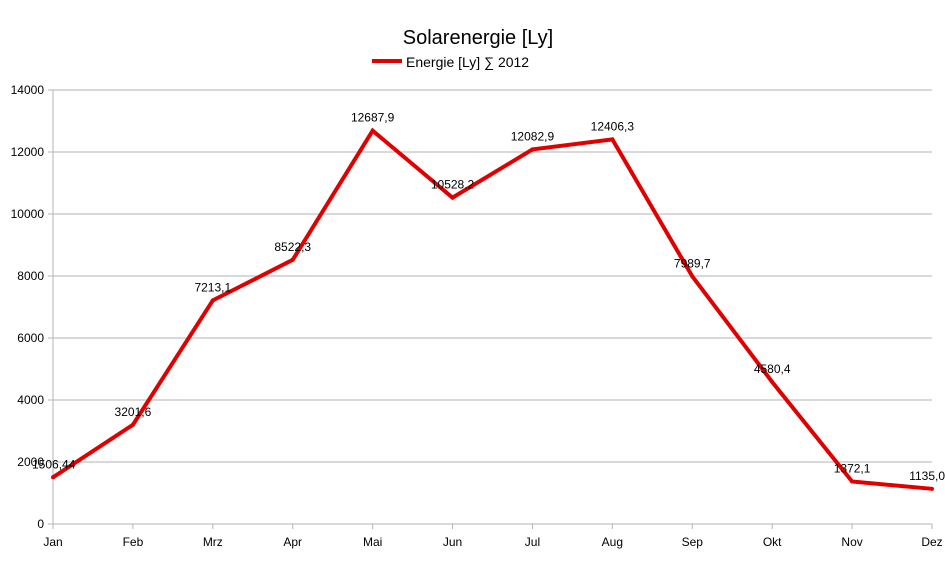 The height and width of the screenshot is (575, 945). Describe the element at coordinates (292, 542) in the screenshot. I see `x-tick-label: Apr` at that location.